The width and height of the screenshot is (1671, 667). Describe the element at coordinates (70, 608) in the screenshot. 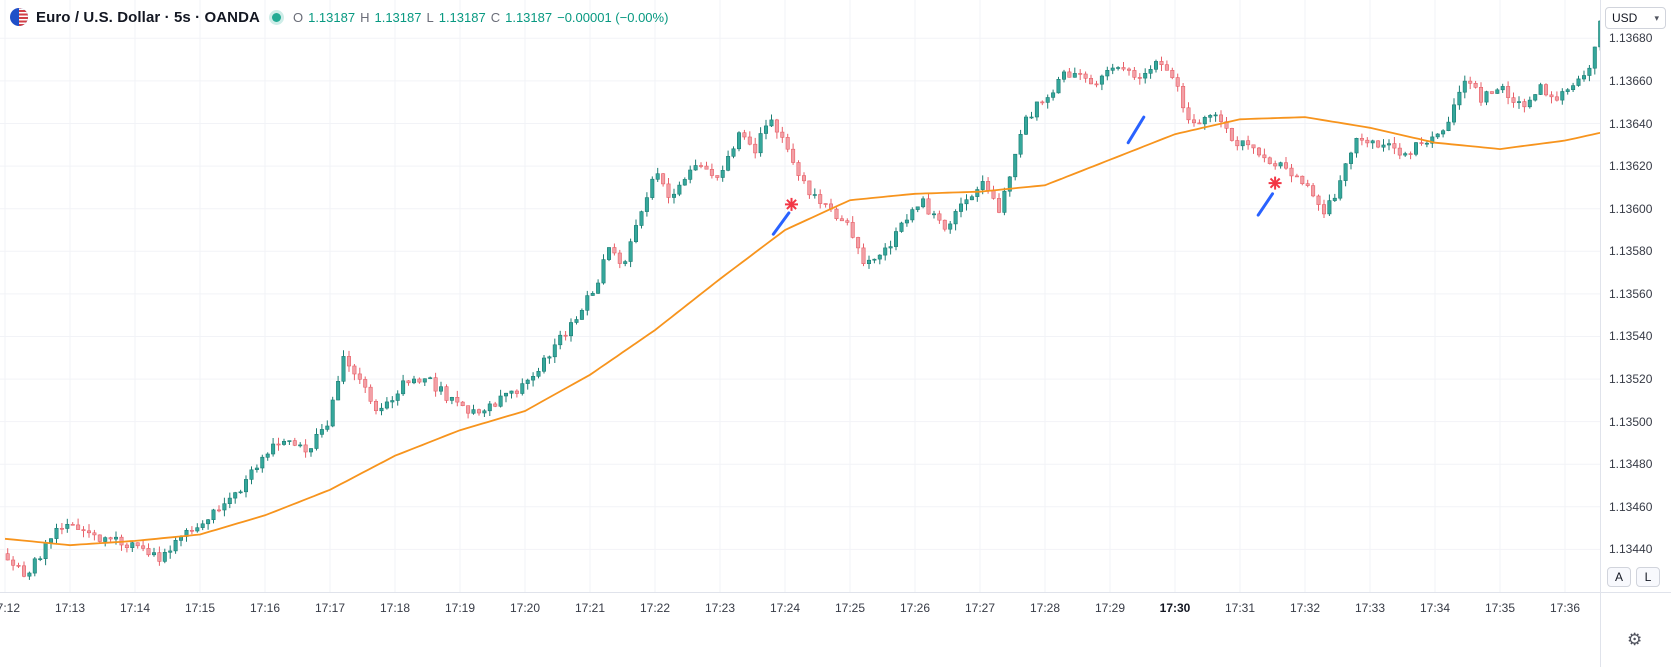

I see `time-tick-label: 17:13` at that location.